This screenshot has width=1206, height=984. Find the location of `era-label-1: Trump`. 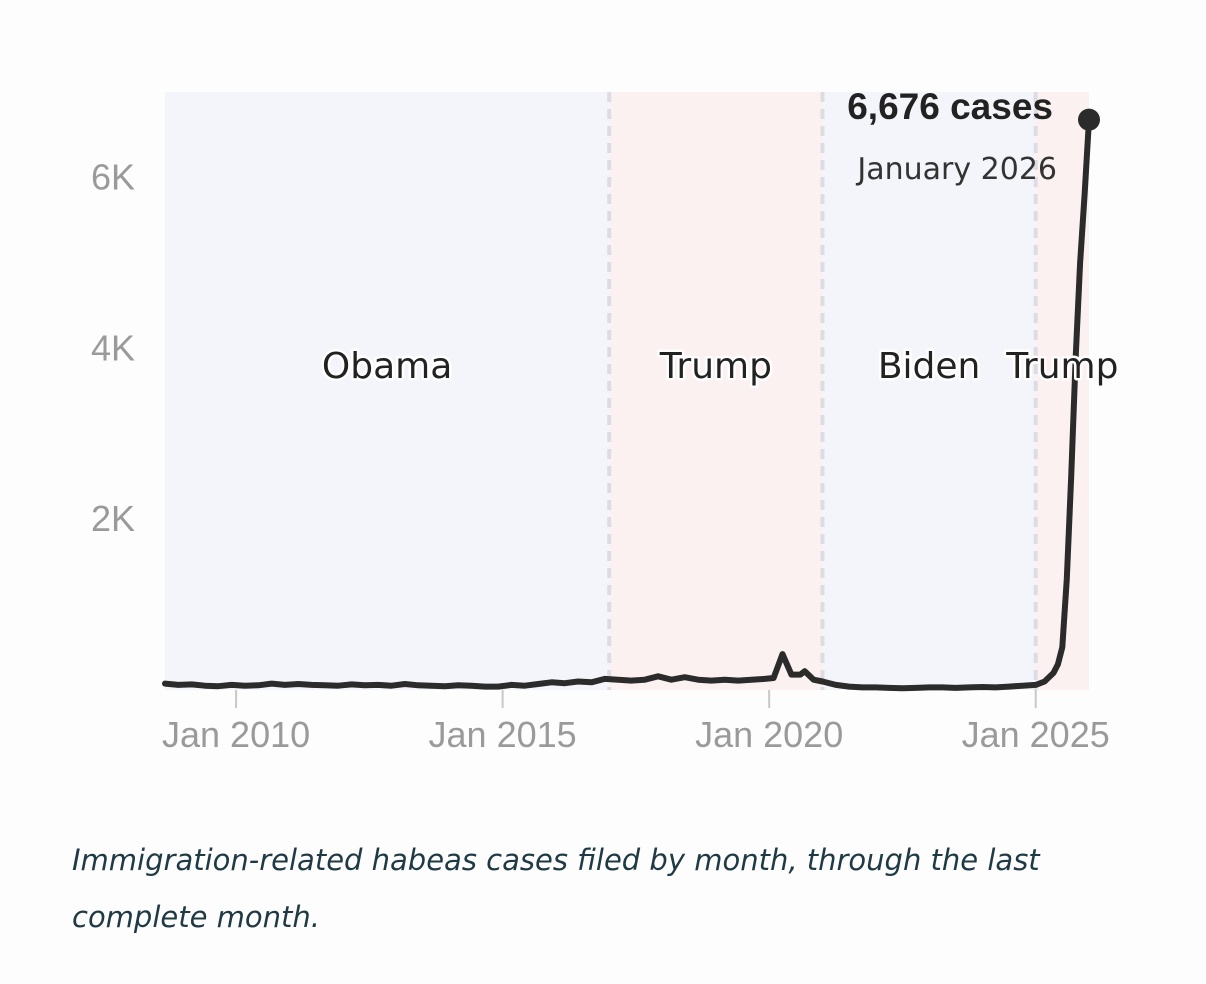

era-label-1: Trump is located at coordinates (715, 366).